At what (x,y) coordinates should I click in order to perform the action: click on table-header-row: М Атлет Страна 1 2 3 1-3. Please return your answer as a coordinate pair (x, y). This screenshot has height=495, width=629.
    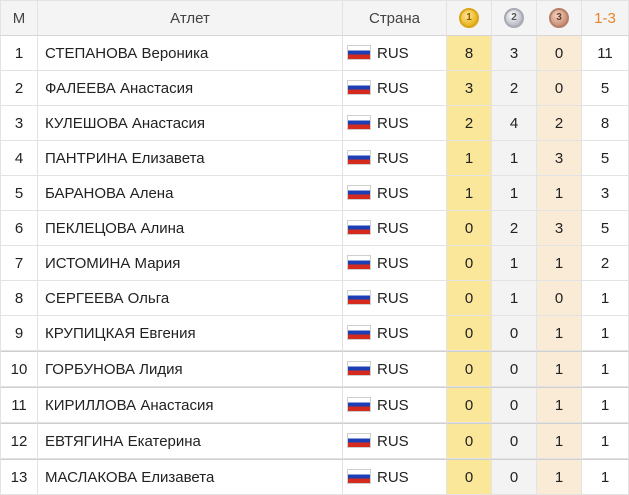
    Looking at the image, I should click on (314, 18).